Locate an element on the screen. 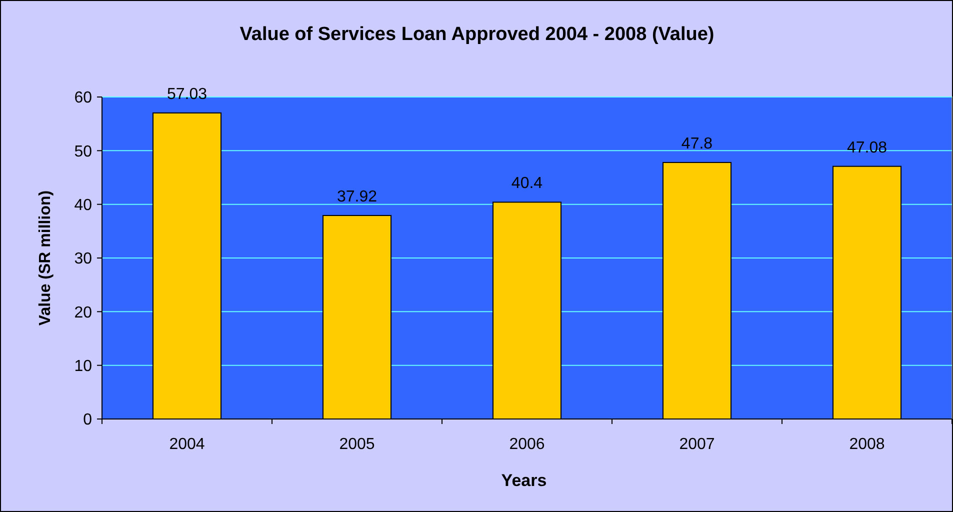 This screenshot has width=953, height=512. x-tick-label: 2007 is located at coordinates (697, 444).